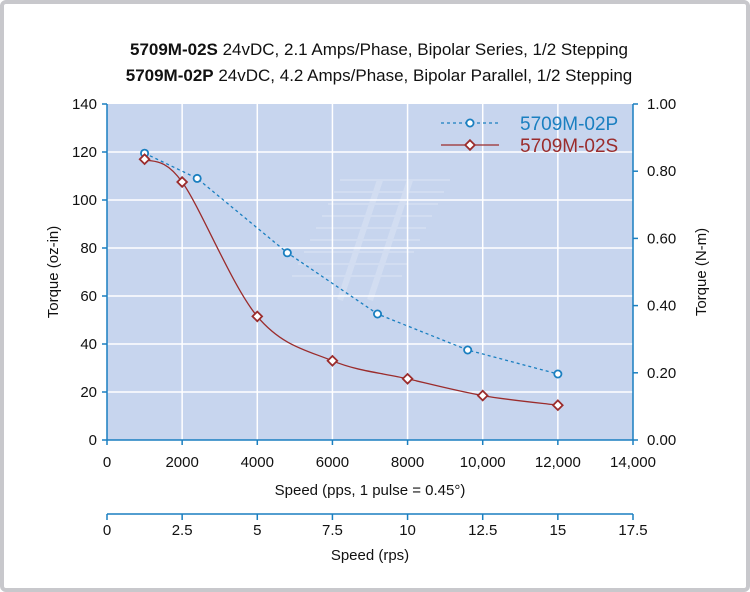  I want to click on x2-tick-label: 12.5, so click(482, 530).